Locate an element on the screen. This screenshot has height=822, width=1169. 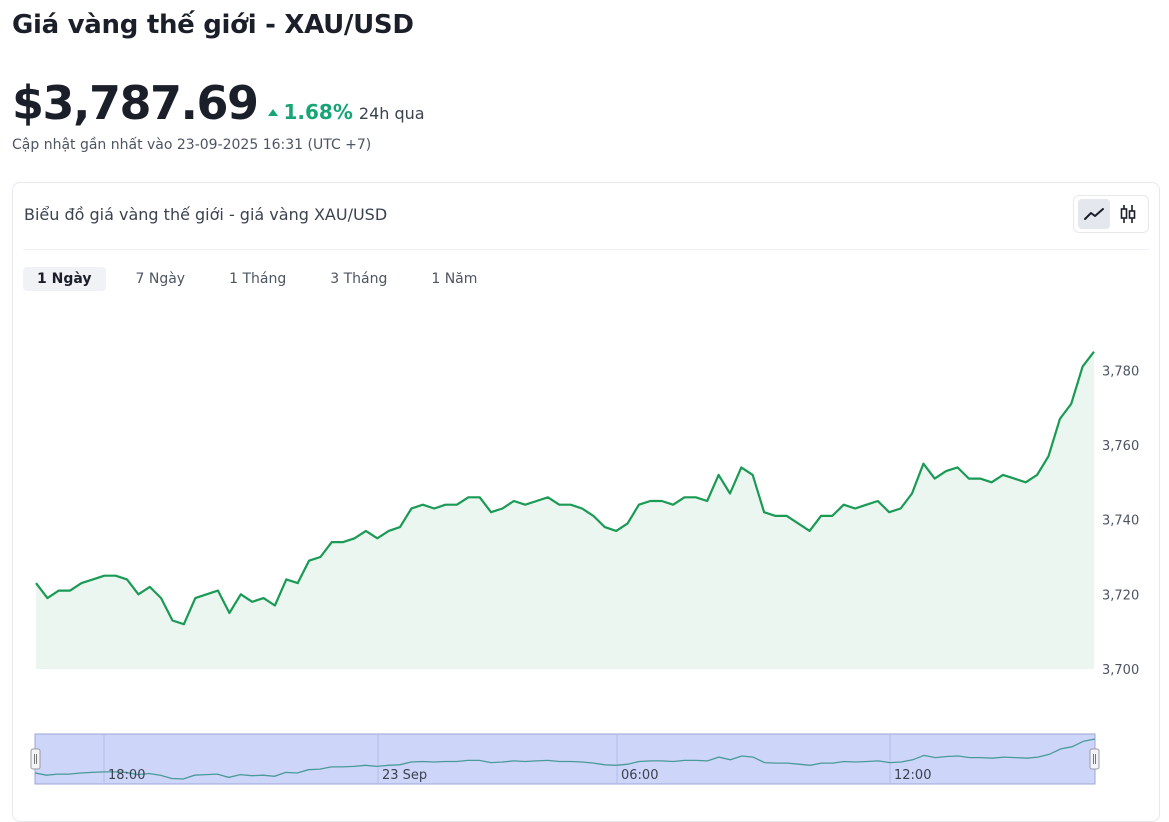
navigator-right-handle is located at coordinates (1094, 759).